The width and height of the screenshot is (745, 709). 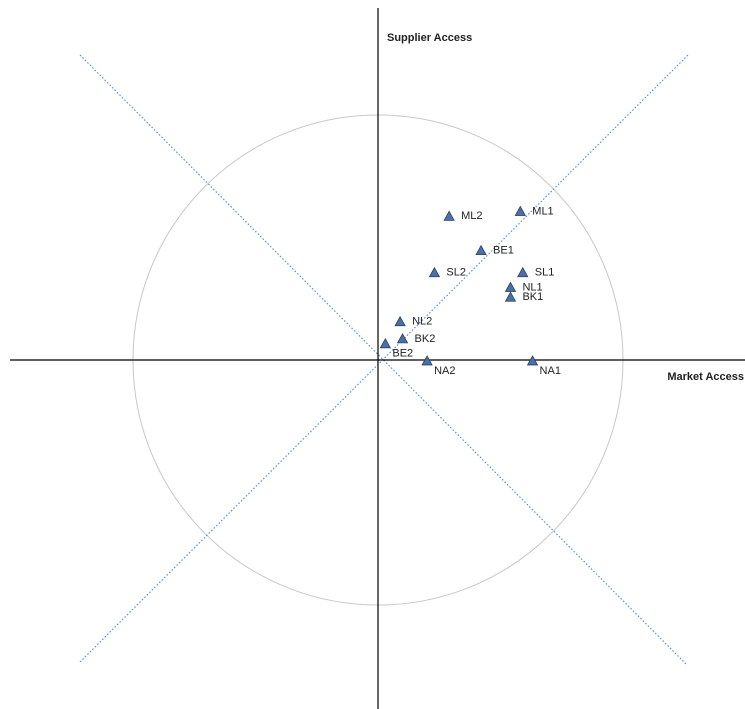 What do you see at coordinates (429, 38) in the screenshot?
I see `y-axis-title: Supplier Access` at bounding box center [429, 38].